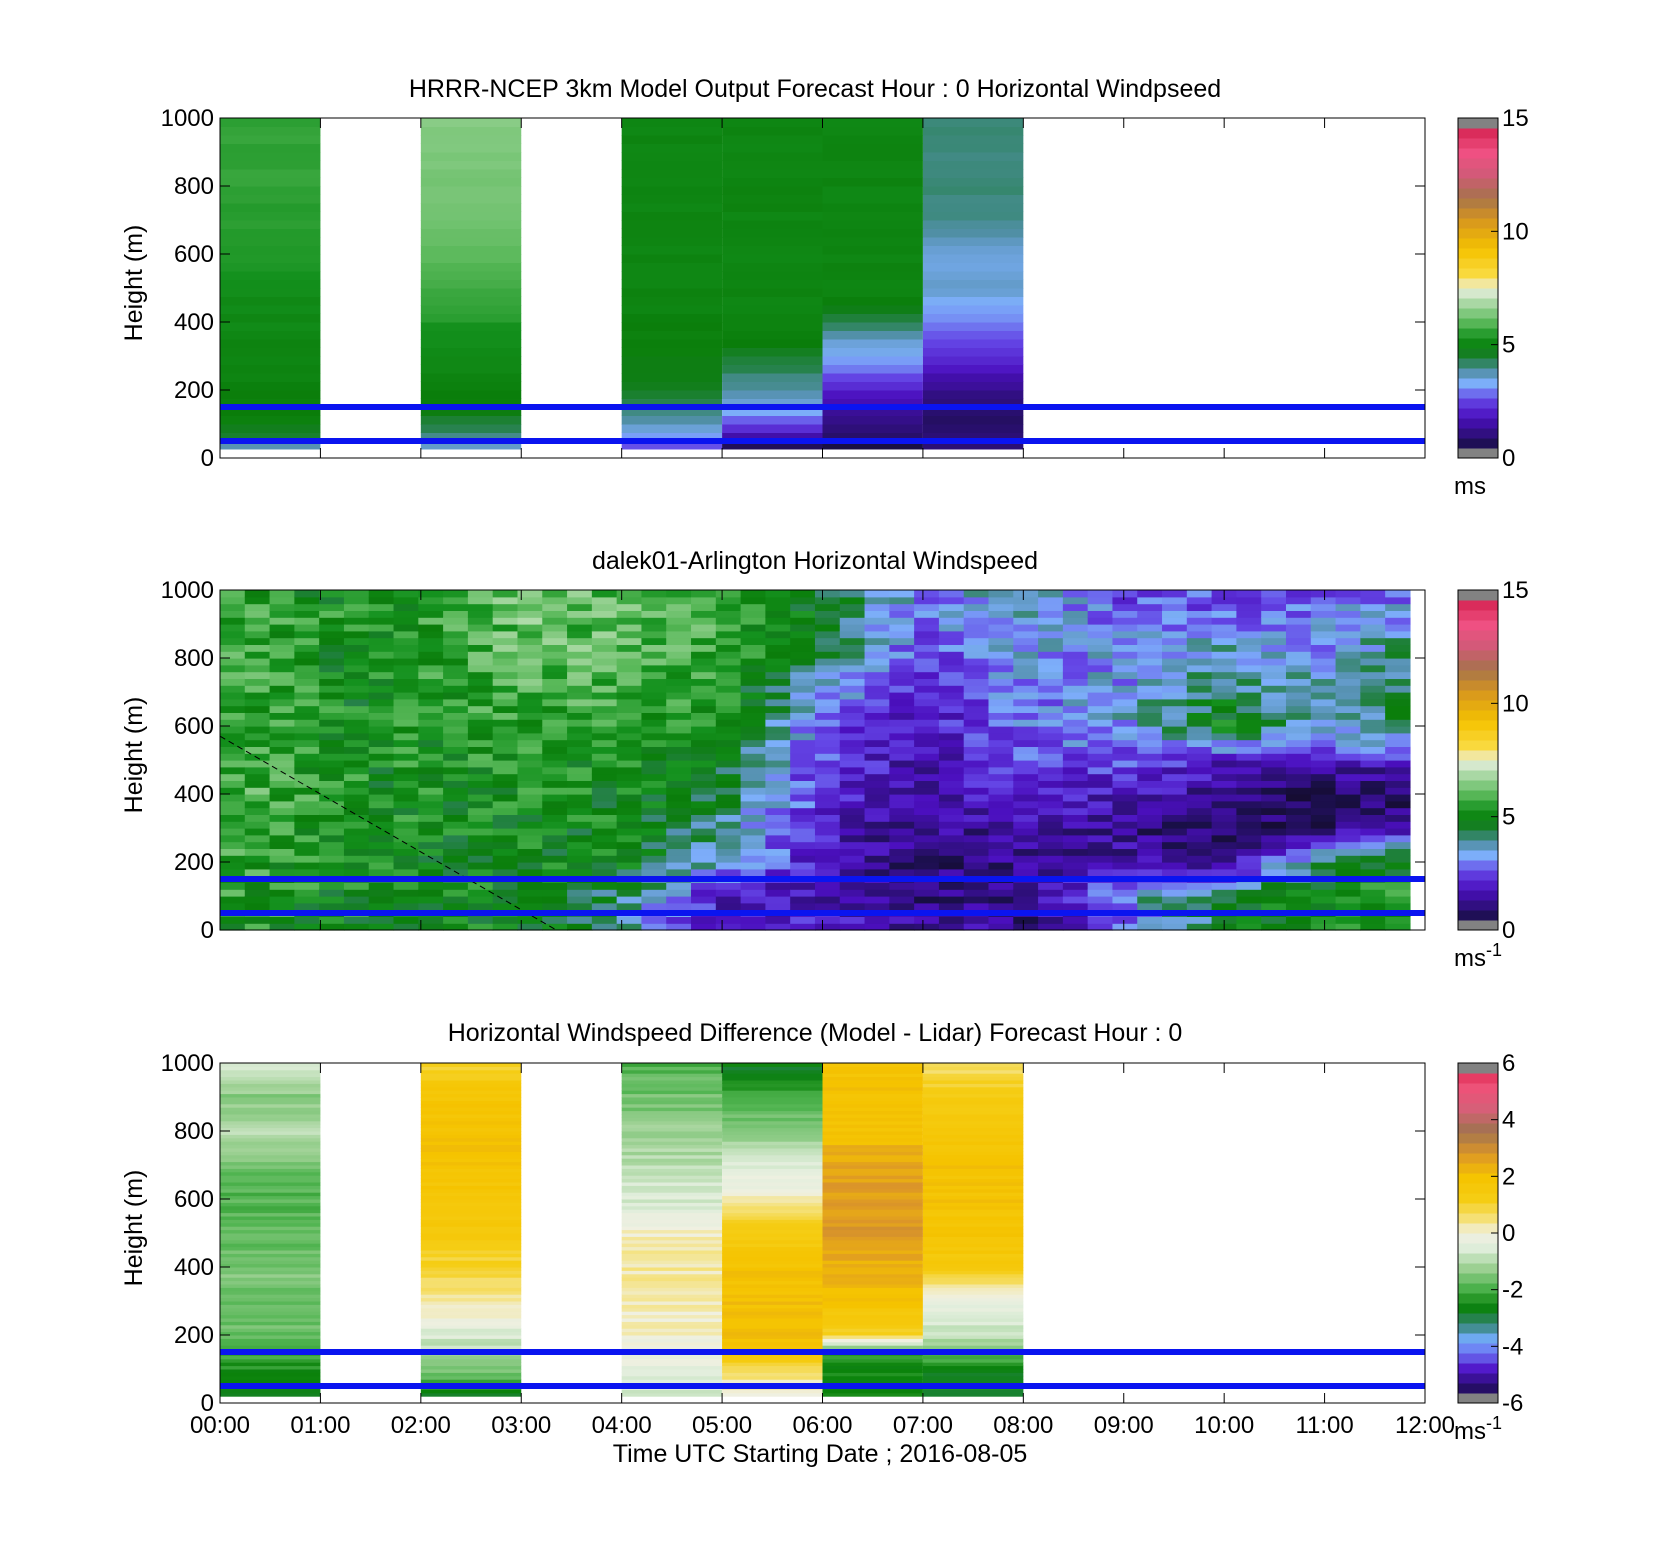  Describe the element at coordinates (1512, 1346) in the screenshot. I see `colorbar-tick-label: -4` at that location.